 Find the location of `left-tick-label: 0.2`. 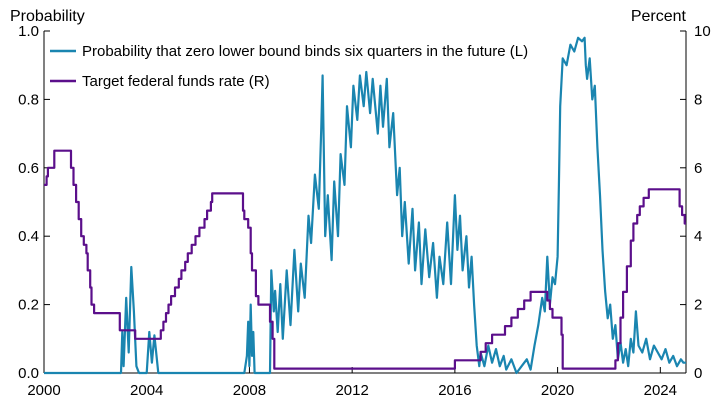

left-tick-label: 0.2 is located at coordinates (28, 305).